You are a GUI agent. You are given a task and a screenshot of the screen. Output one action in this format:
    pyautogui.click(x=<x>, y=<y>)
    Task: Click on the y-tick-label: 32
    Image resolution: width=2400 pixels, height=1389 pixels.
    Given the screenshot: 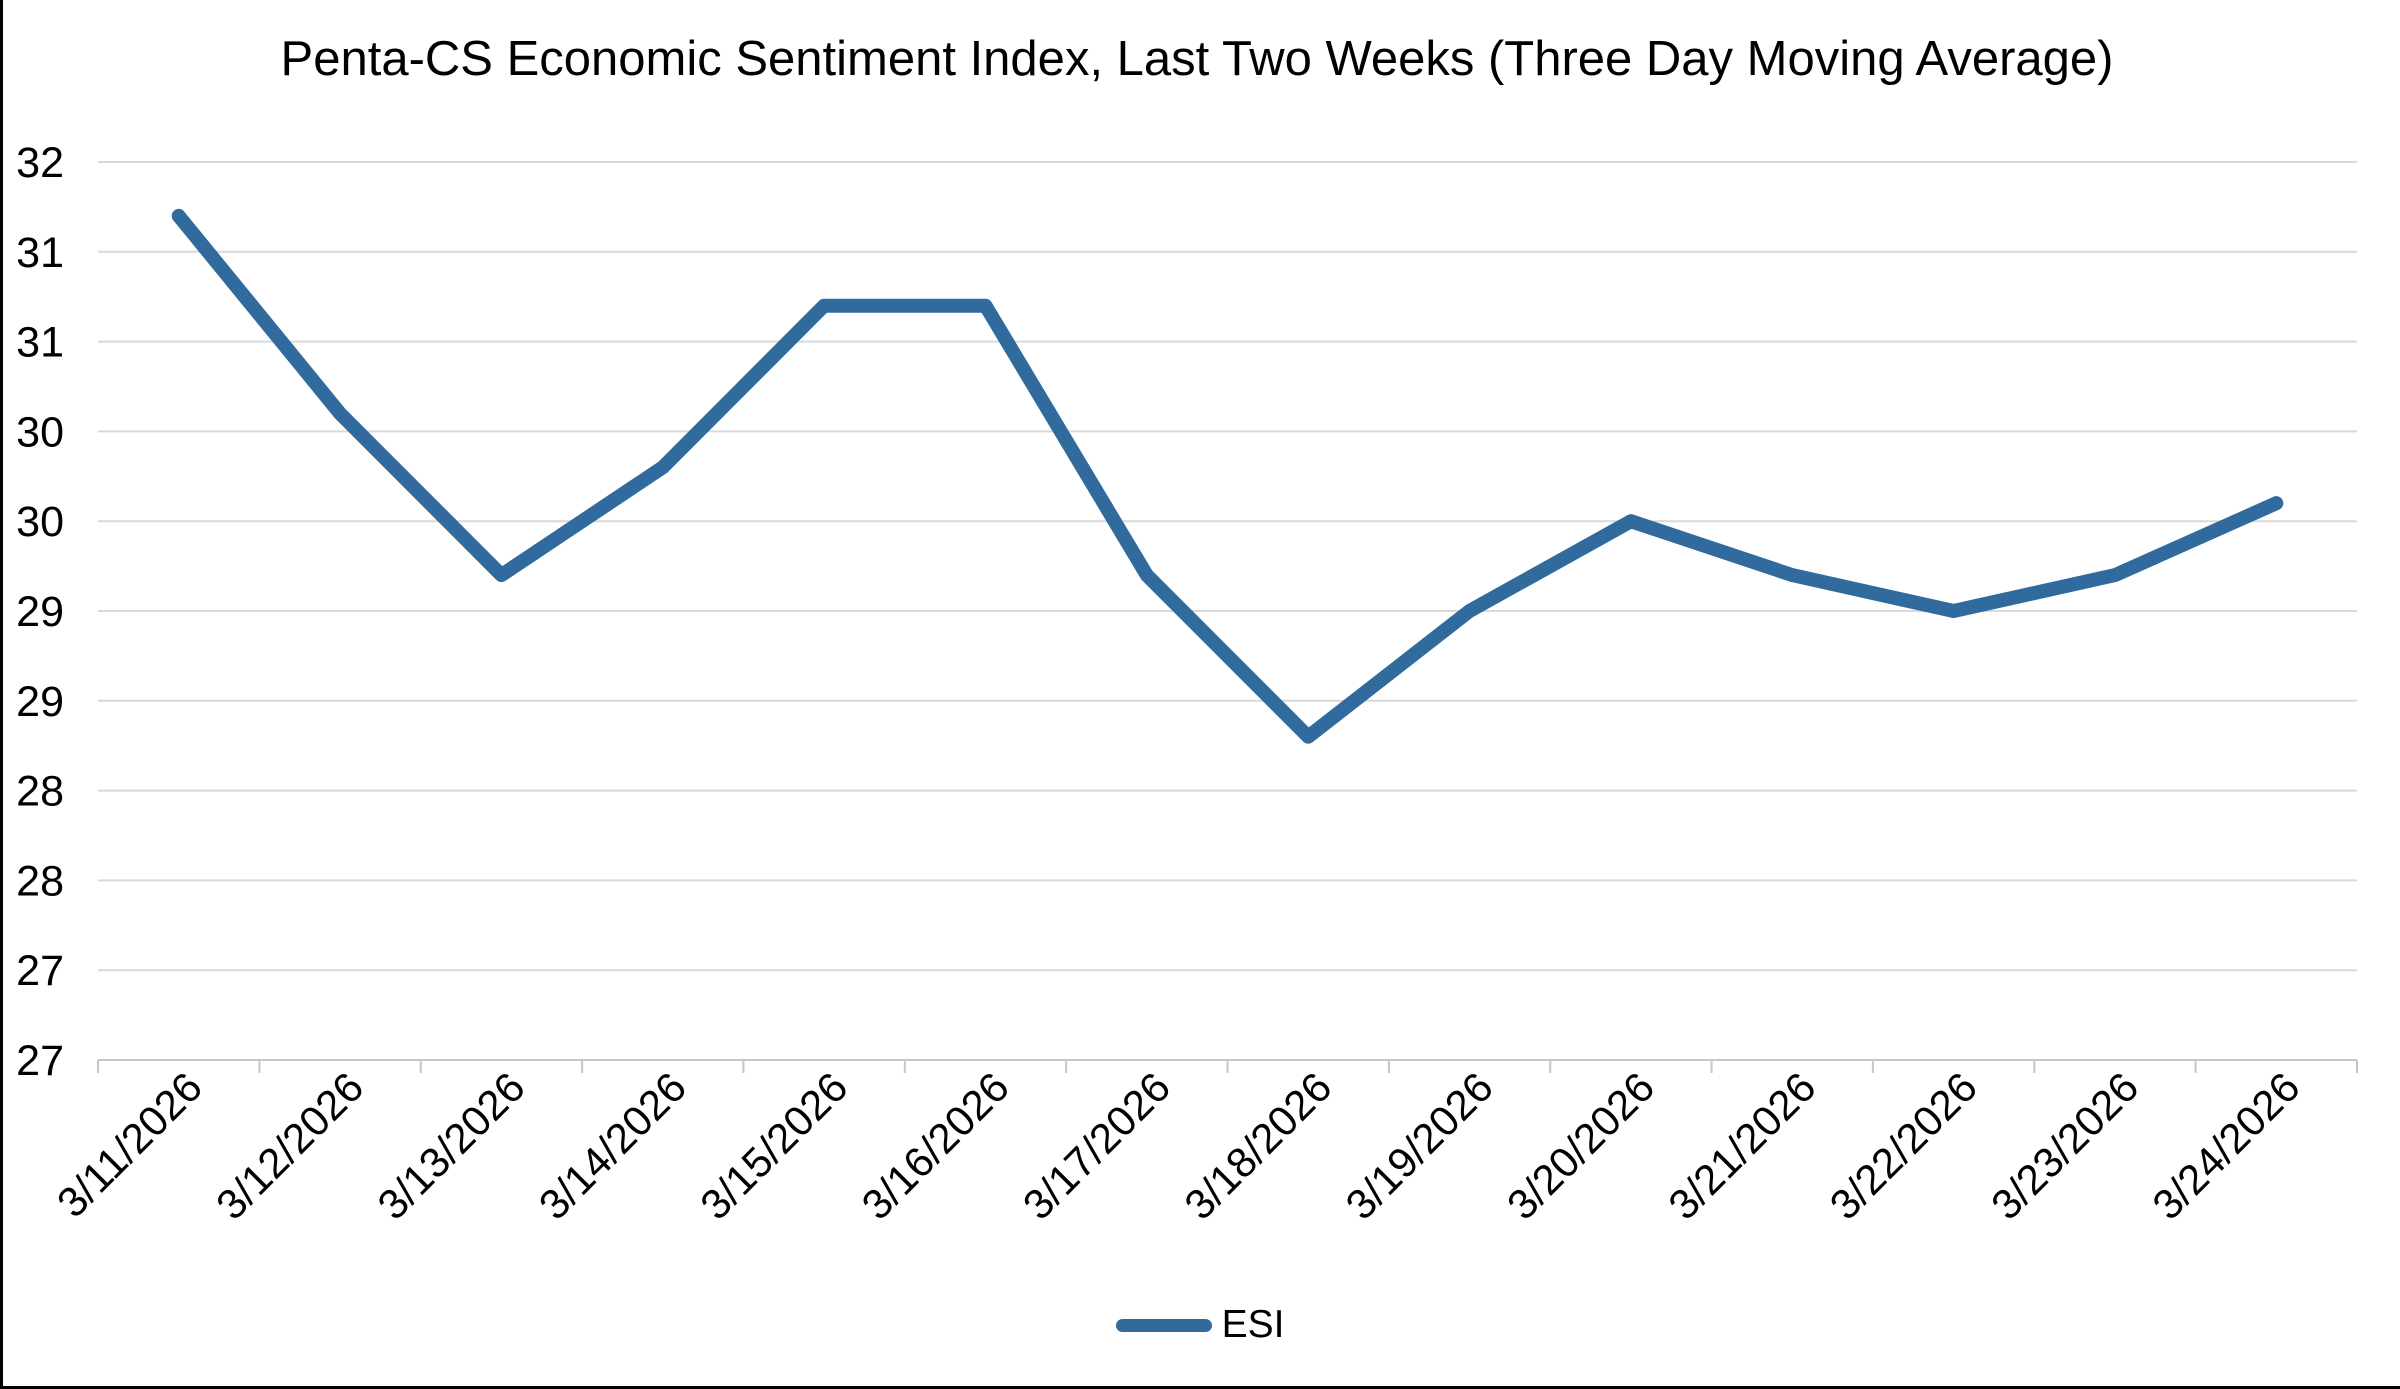 What is the action you would take?
    pyautogui.click(x=40, y=163)
    